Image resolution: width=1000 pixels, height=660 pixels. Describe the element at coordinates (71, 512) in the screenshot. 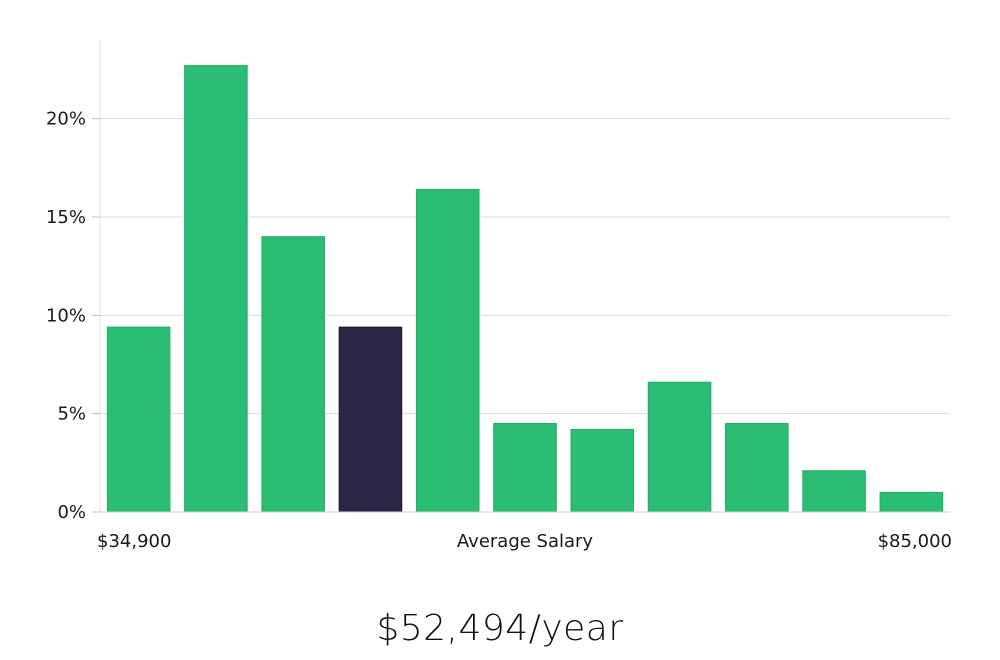

I see `y-tick-label: 0%` at that location.